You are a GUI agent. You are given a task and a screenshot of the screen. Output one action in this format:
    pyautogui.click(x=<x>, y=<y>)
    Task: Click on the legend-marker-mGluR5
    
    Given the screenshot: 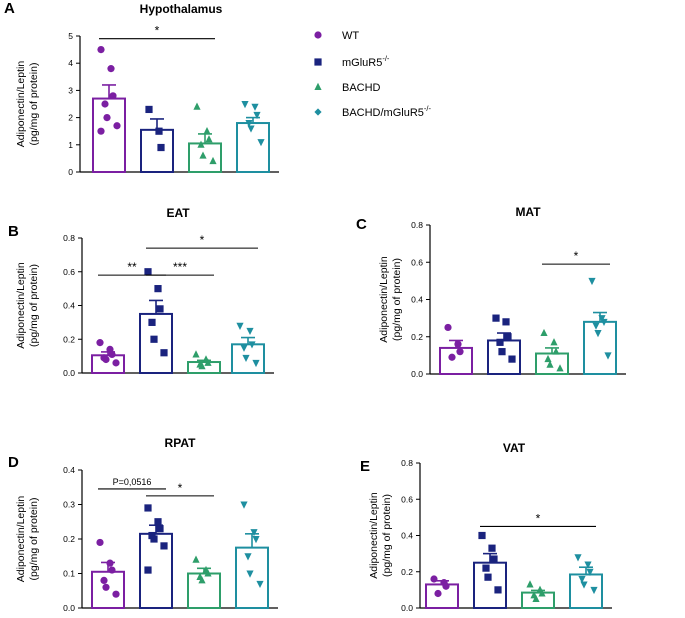 What is the action you would take?
    pyautogui.click(x=318, y=62)
    